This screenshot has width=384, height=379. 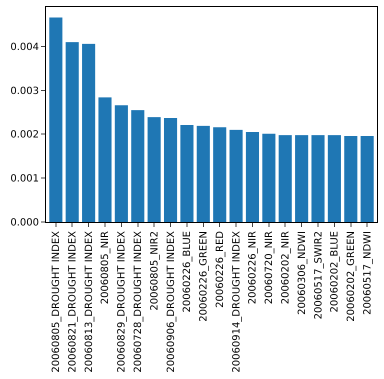 What do you see at coordinates (24, 223) in the screenshot?
I see `y-tick-label: 0.000` at bounding box center [24, 223].